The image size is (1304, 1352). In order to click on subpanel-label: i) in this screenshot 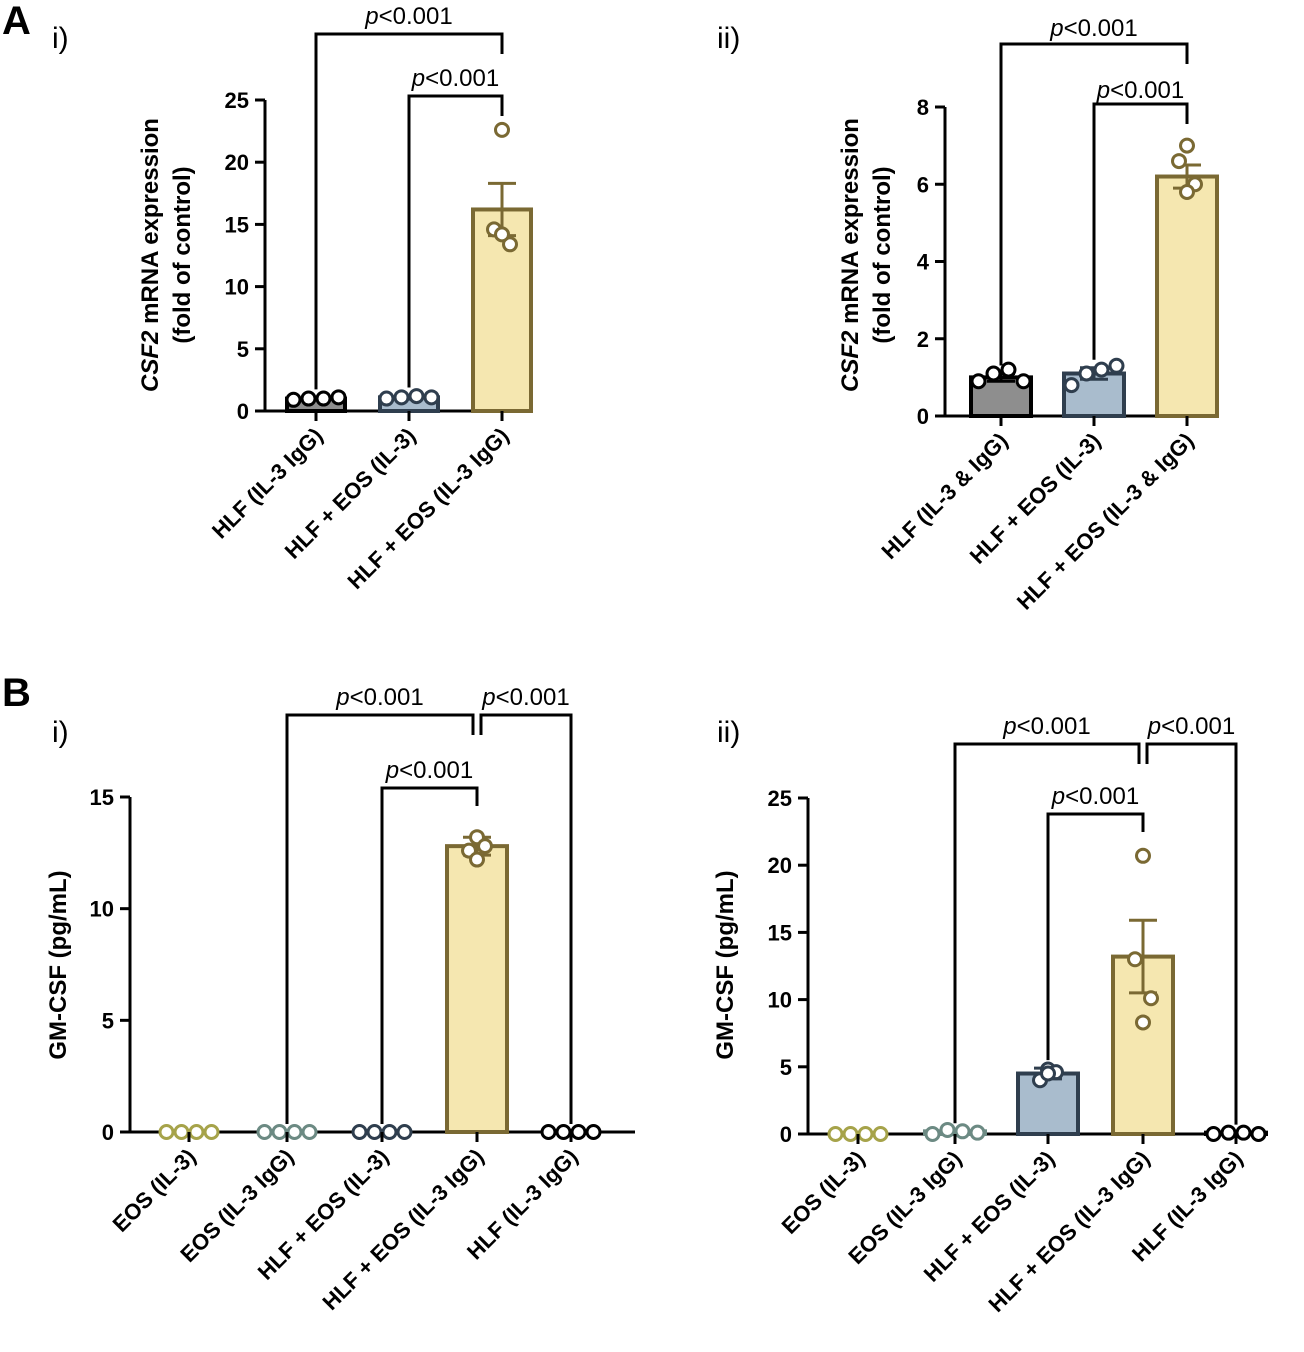, I will do `click(60, 732)`.